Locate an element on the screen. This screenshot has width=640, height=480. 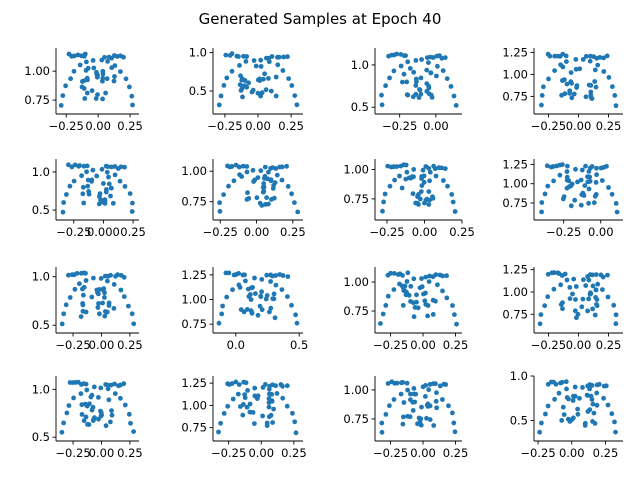
subplot-9: −0.250.00 0.25 0.5 1.0 is located at coordinates (87, 309).